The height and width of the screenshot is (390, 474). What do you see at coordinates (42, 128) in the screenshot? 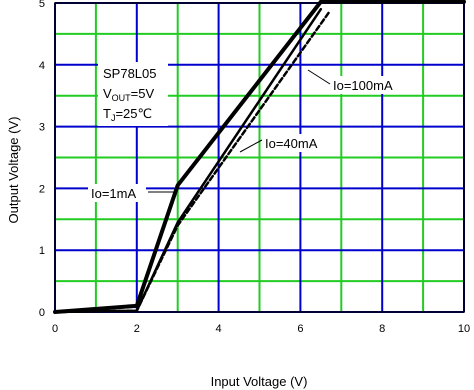
I see `y-tick-label: 3` at bounding box center [42, 128].